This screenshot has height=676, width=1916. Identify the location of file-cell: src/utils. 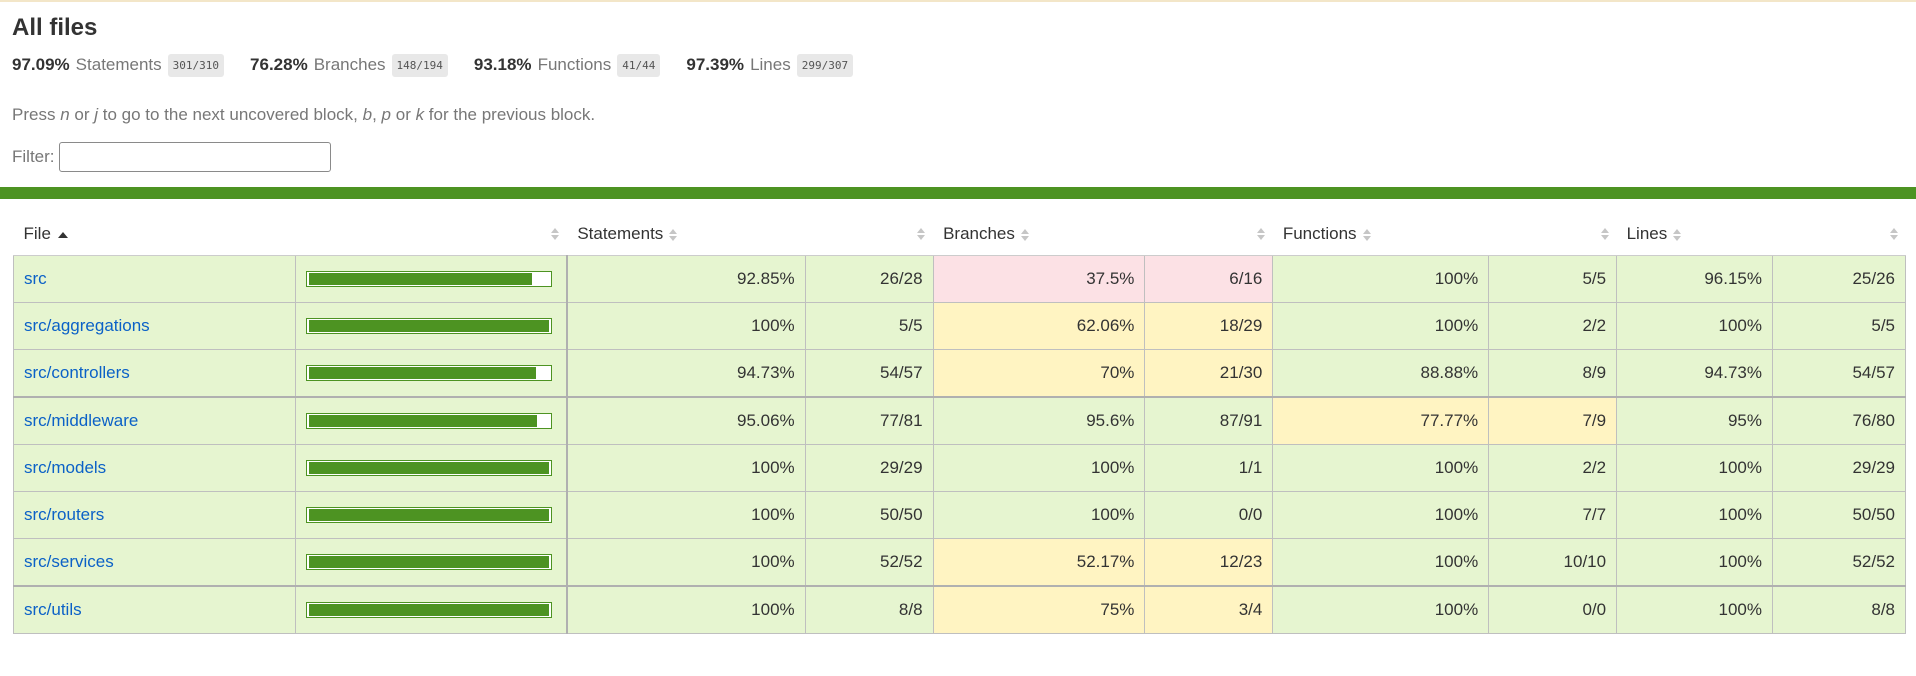
(154, 609).